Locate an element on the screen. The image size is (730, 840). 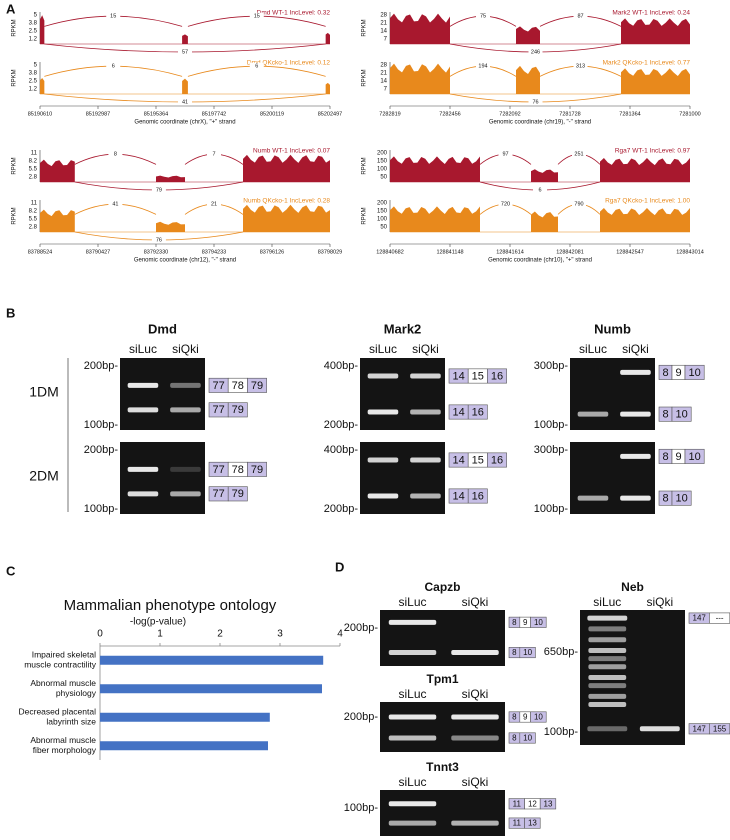
junction-label: 194 is located at coordinates (482, 67).